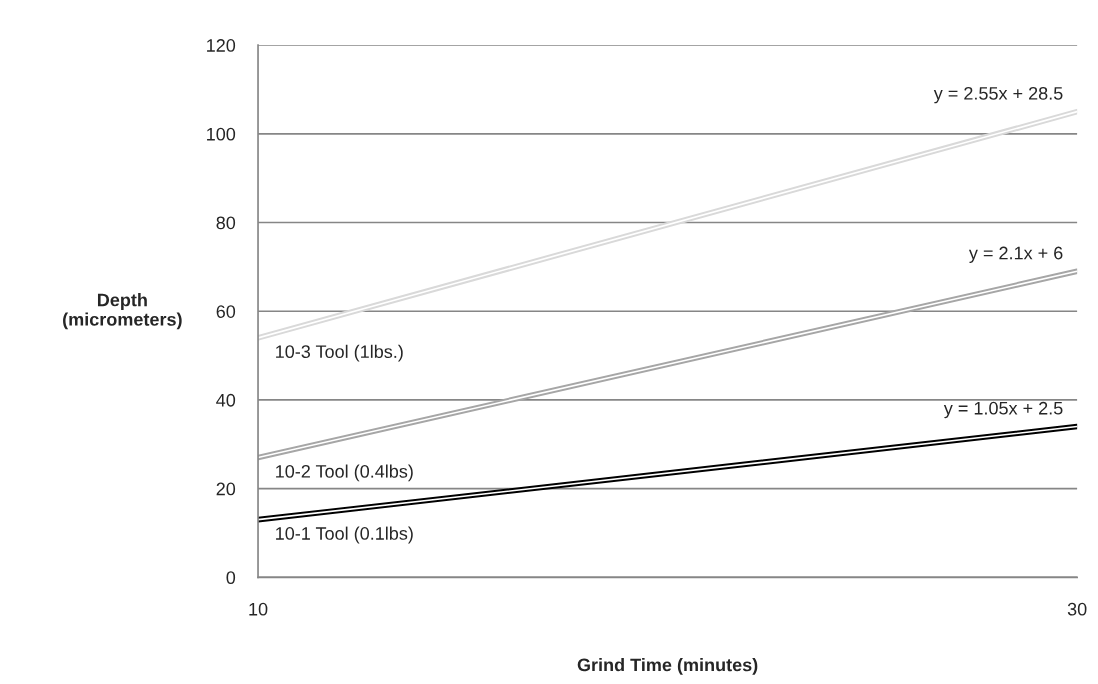 This screenshot has width=1098, height=684. Describe the element at coordinates (221, 45) in the screenshot. I see `y-tick-label: 120` at that location.